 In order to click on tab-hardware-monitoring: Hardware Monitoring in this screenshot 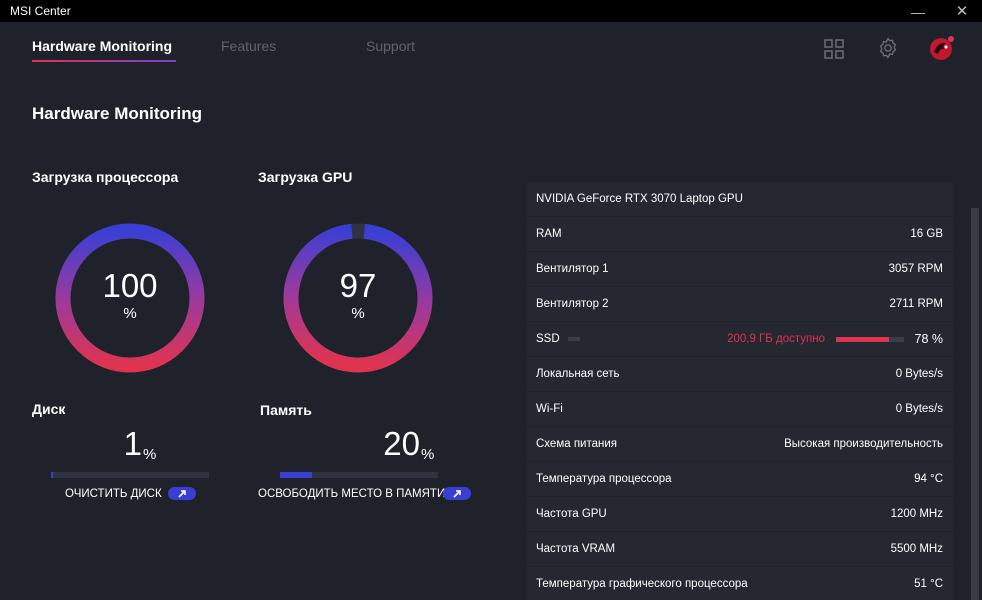, I will do `click(102, 46)`.